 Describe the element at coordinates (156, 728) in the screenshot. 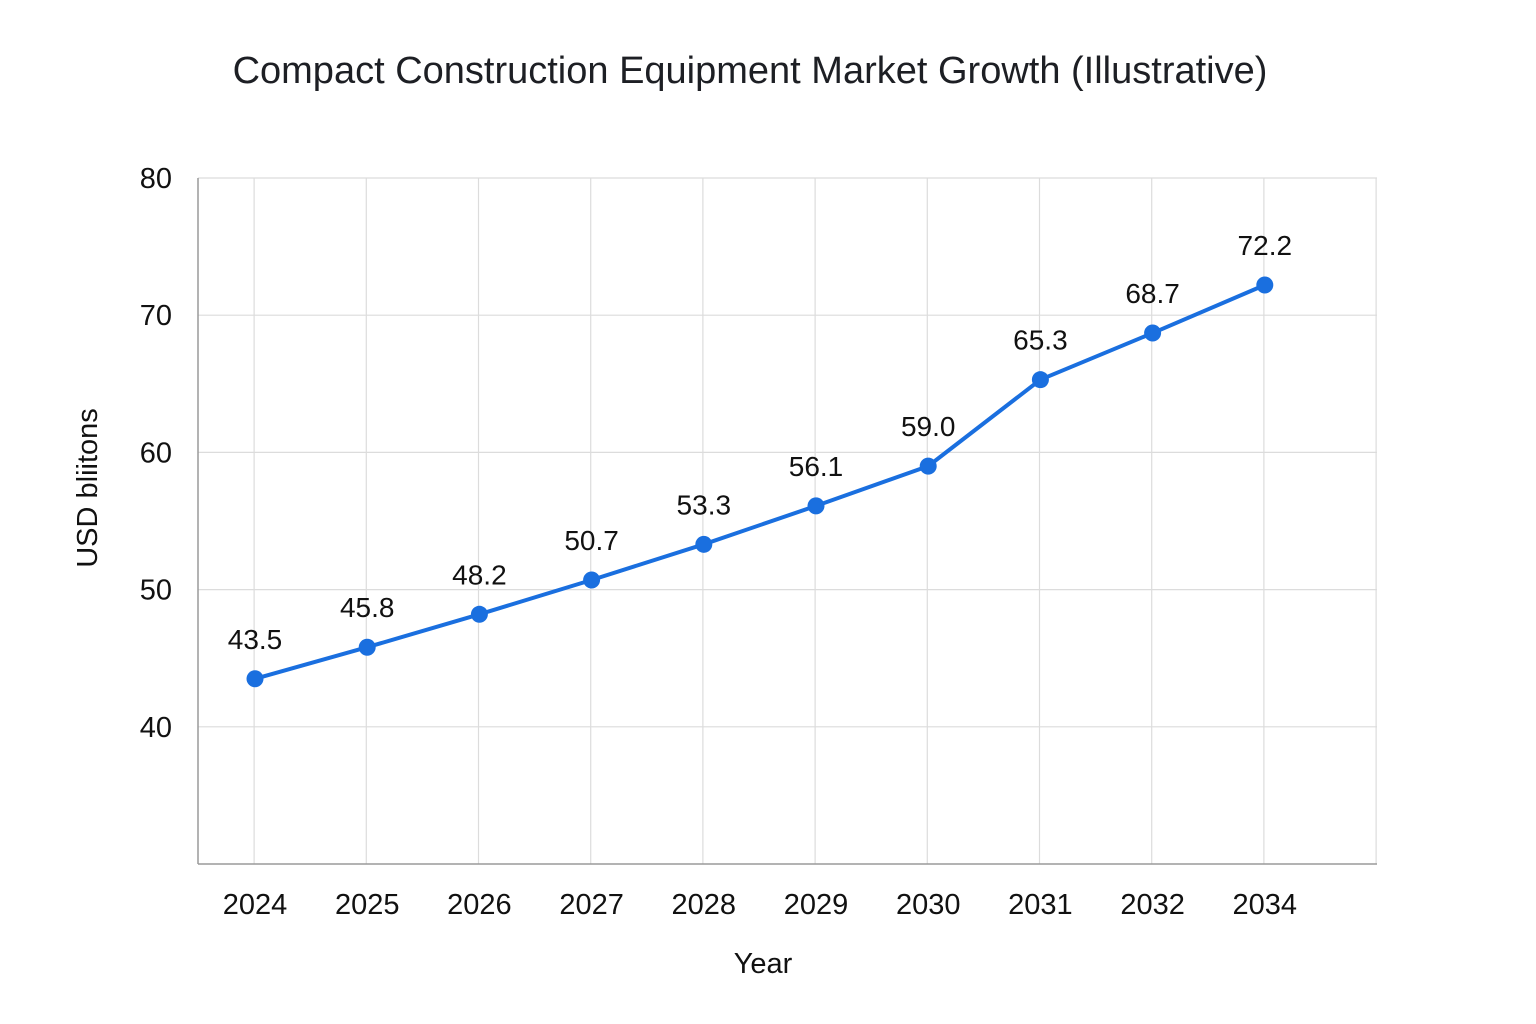

I see `y-tick-label: 40` at that location.